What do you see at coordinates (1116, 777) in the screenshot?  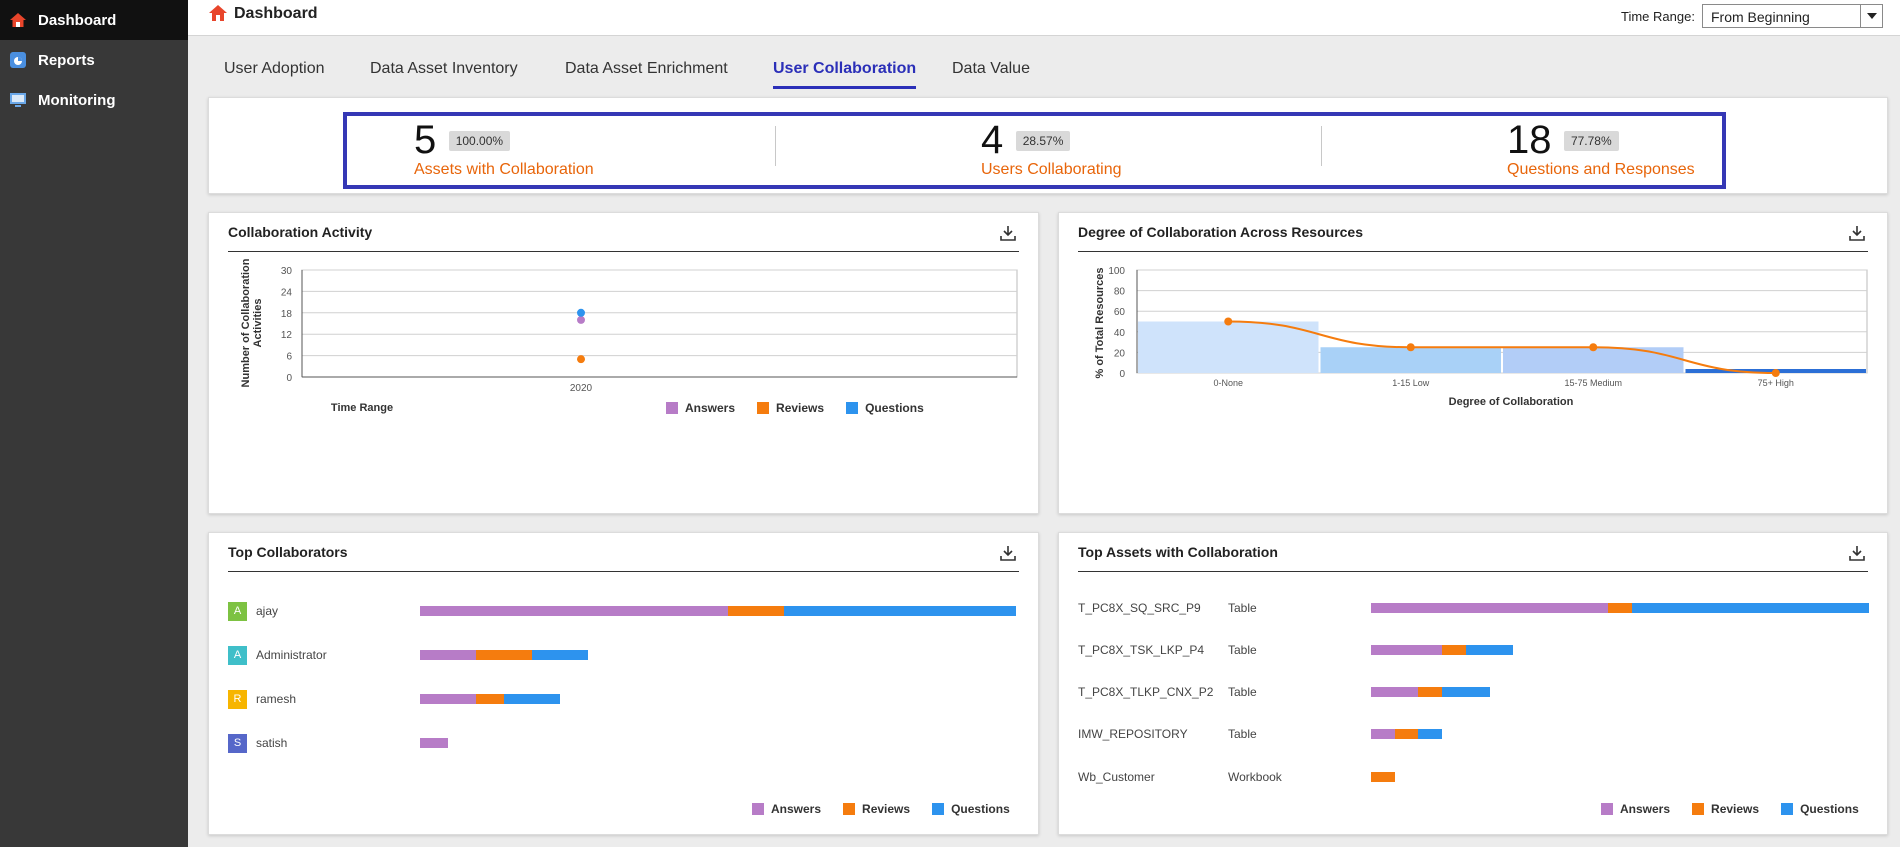 I see `asset-name: Wb_Customer` at bounding box center [1116, 777].